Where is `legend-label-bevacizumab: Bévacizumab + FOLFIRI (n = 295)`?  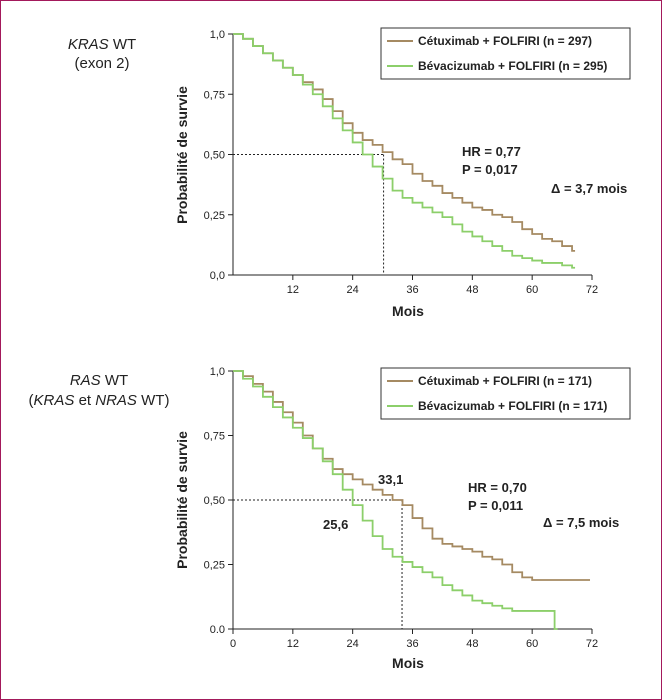
legend-label-bevacizumab: Bévacizumab + FOLFIRI (n = 295) is located at coordinates (512, 66).